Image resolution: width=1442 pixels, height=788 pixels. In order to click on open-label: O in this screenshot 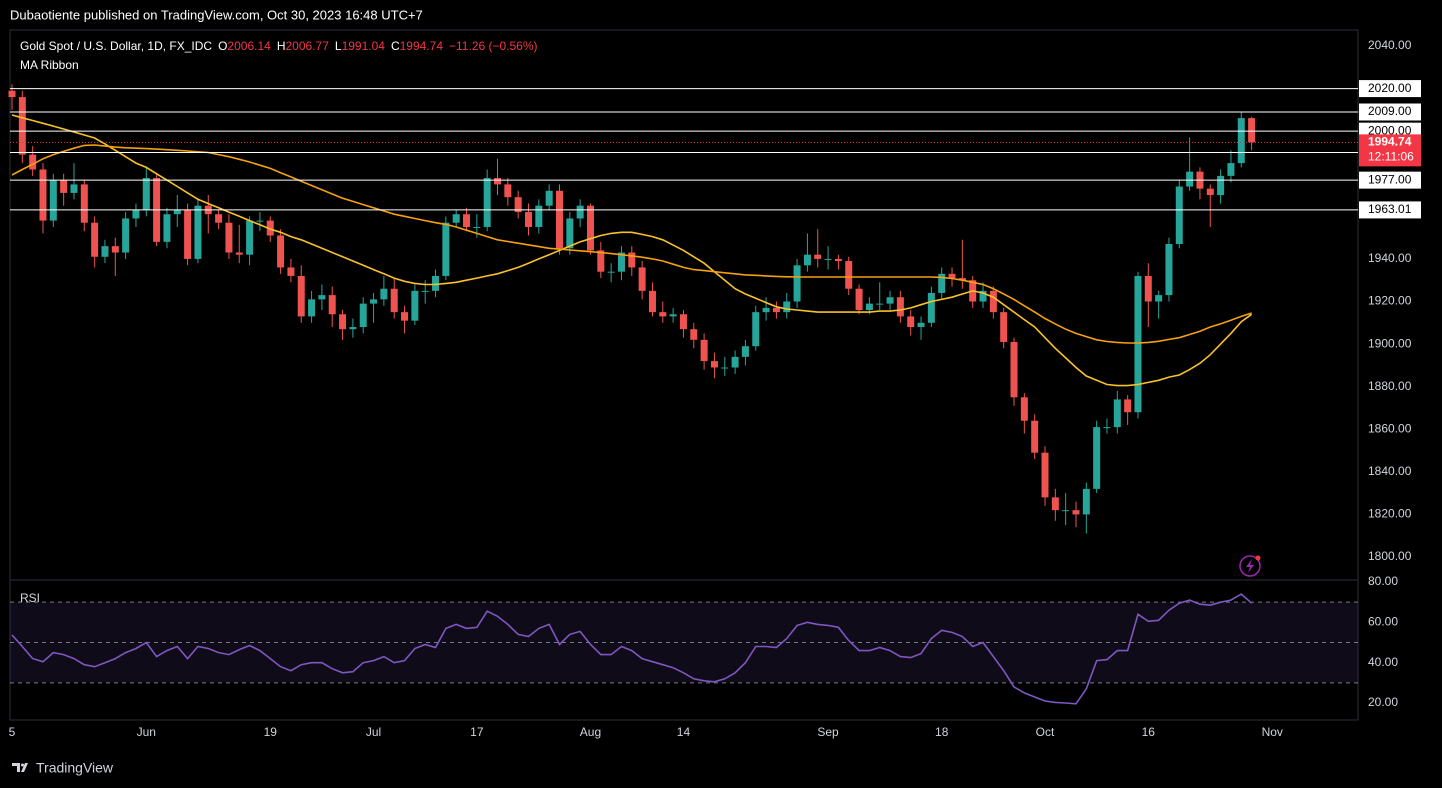, I will do `click(222, 46)`.